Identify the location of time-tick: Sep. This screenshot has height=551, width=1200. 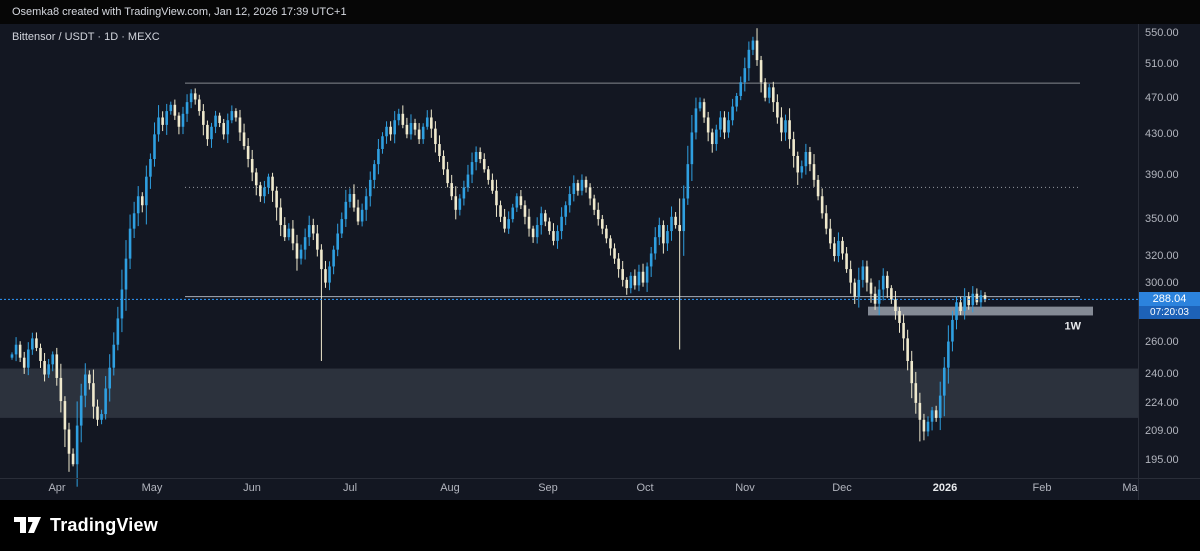
(548, 488).